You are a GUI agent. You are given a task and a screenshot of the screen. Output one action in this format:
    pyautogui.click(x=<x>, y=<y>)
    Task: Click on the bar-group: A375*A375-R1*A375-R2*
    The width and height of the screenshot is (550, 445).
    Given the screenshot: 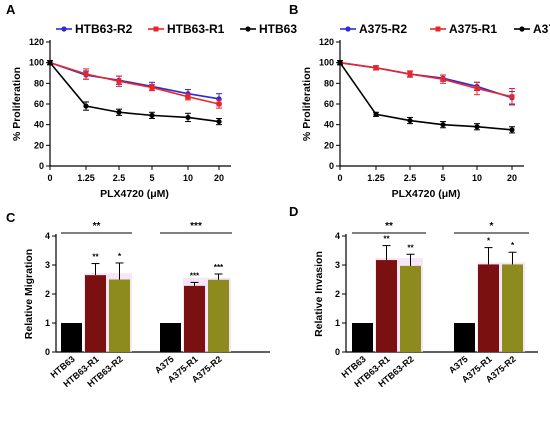 What is the action you would take?
    pyautogui.click(x=488, y=303)
    